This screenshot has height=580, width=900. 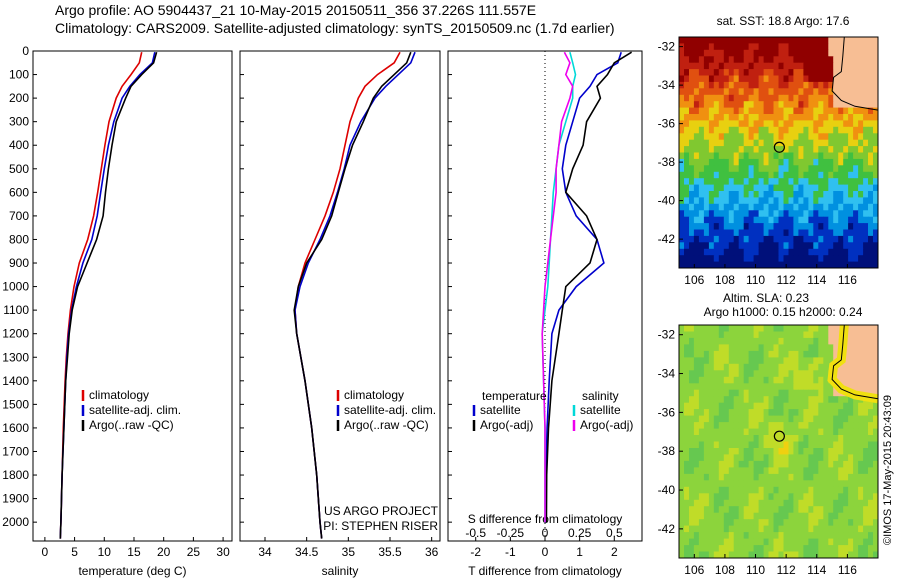 I want to click on x-tick-label: 34, so click(x=265, y=552).